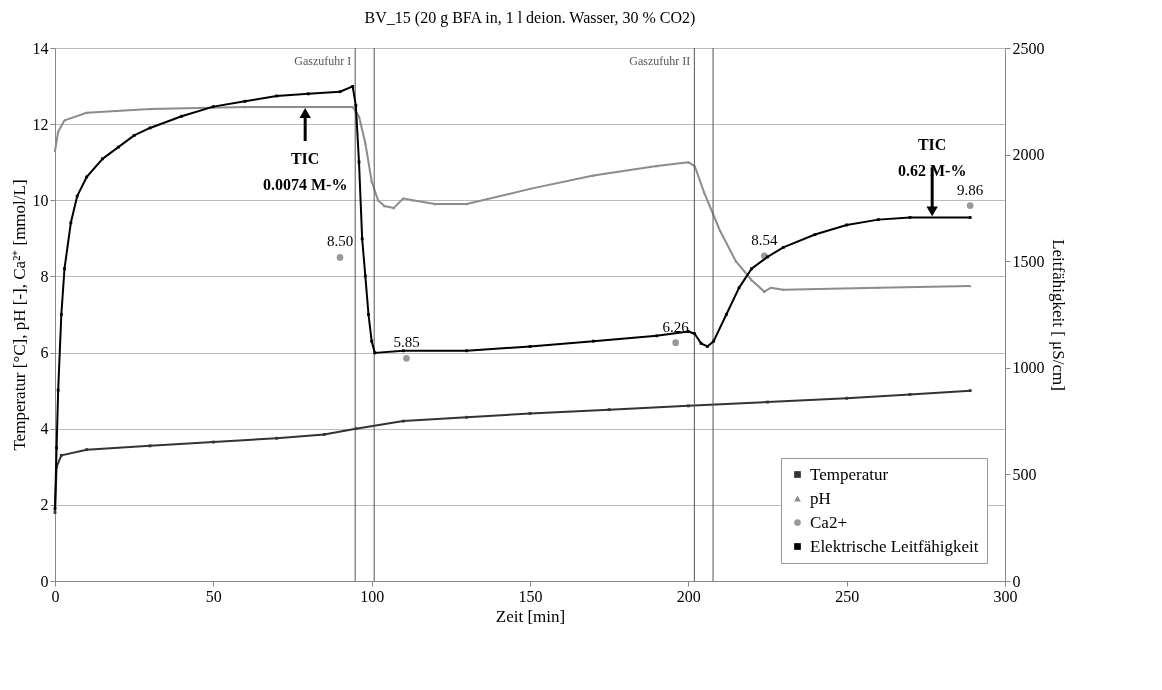 This screenshot has height=690, width=1162. Describe the element at coordinates (55, 596) in the screenshot. I see `x-tick-label: 0` at that location.